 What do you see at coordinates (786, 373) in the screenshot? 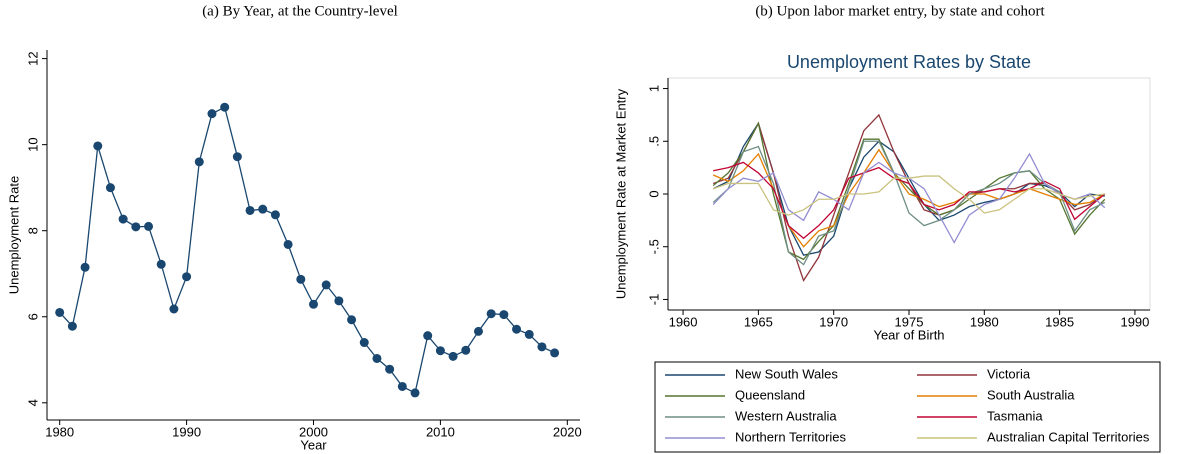
I see `legend-label: New South Wales` at bounding box center [786, 373].